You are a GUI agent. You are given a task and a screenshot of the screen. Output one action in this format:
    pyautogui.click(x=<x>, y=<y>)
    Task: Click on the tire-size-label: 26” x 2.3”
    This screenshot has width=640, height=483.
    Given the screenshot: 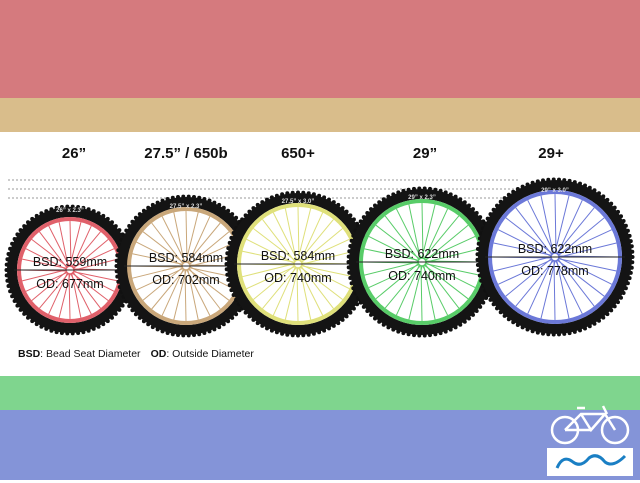 What is the action you would take?
    pyautogui.click(x=70, y=211)
    